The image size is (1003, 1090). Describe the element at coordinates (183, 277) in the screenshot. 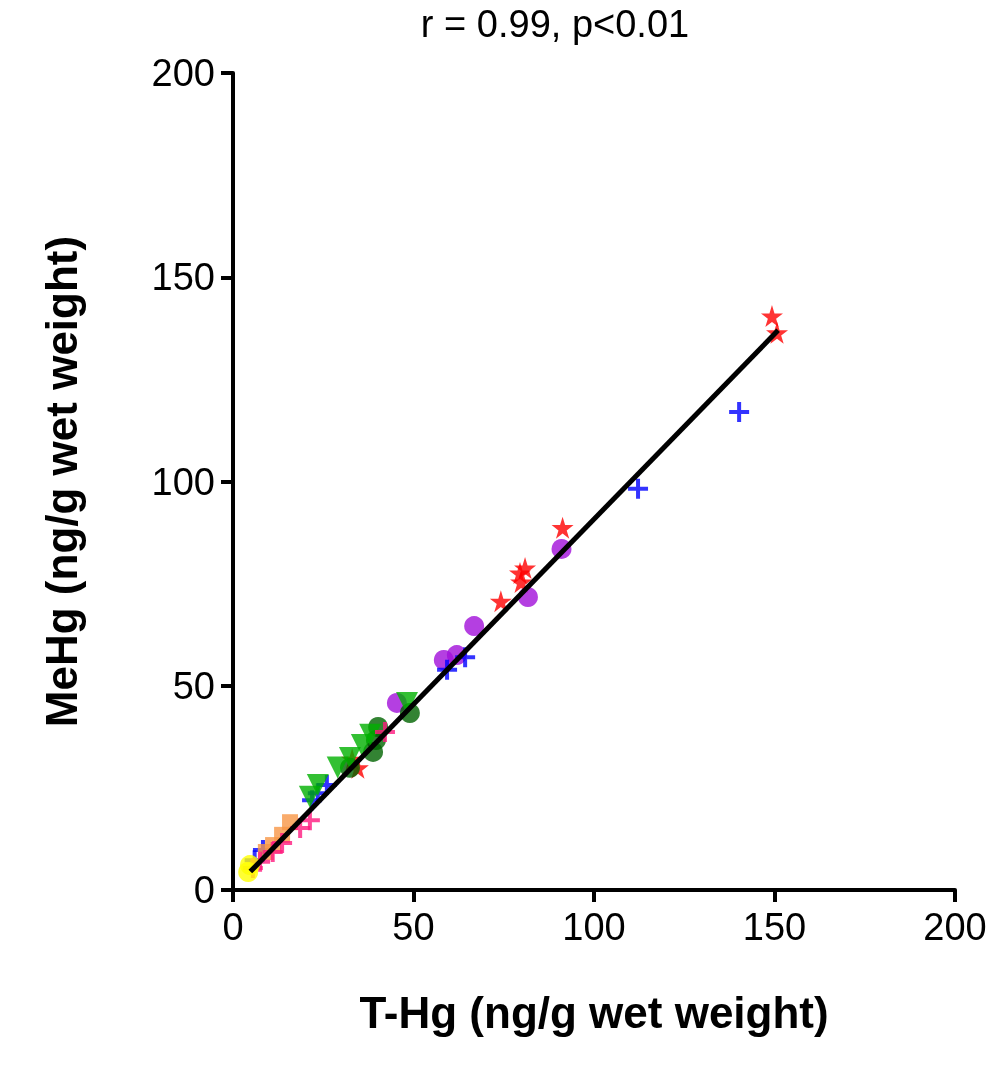

I see `y-tick-label: 150` at that location.